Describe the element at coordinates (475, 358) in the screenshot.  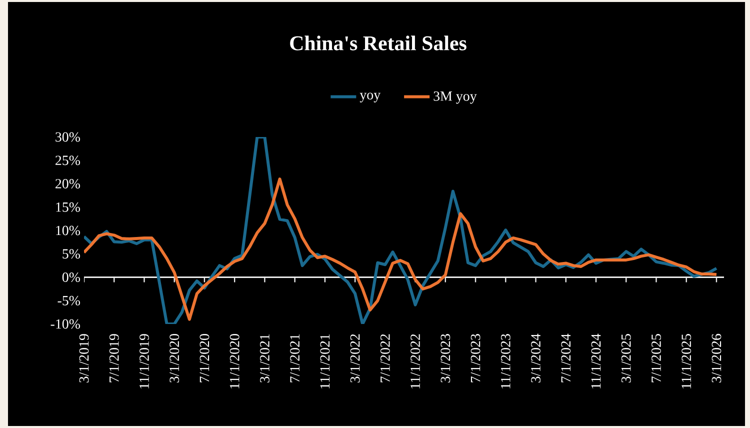
I see `x-tick-label: 7/1/2023` at that location.